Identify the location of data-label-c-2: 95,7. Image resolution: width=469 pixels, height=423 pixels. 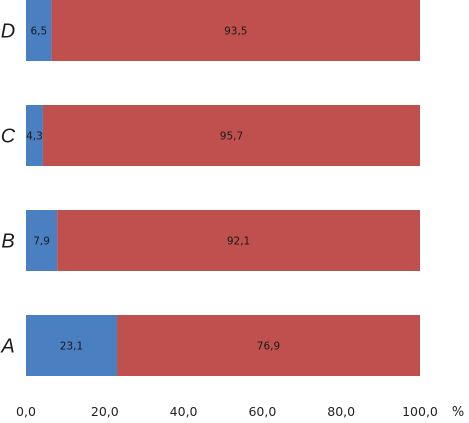
(231, 137).